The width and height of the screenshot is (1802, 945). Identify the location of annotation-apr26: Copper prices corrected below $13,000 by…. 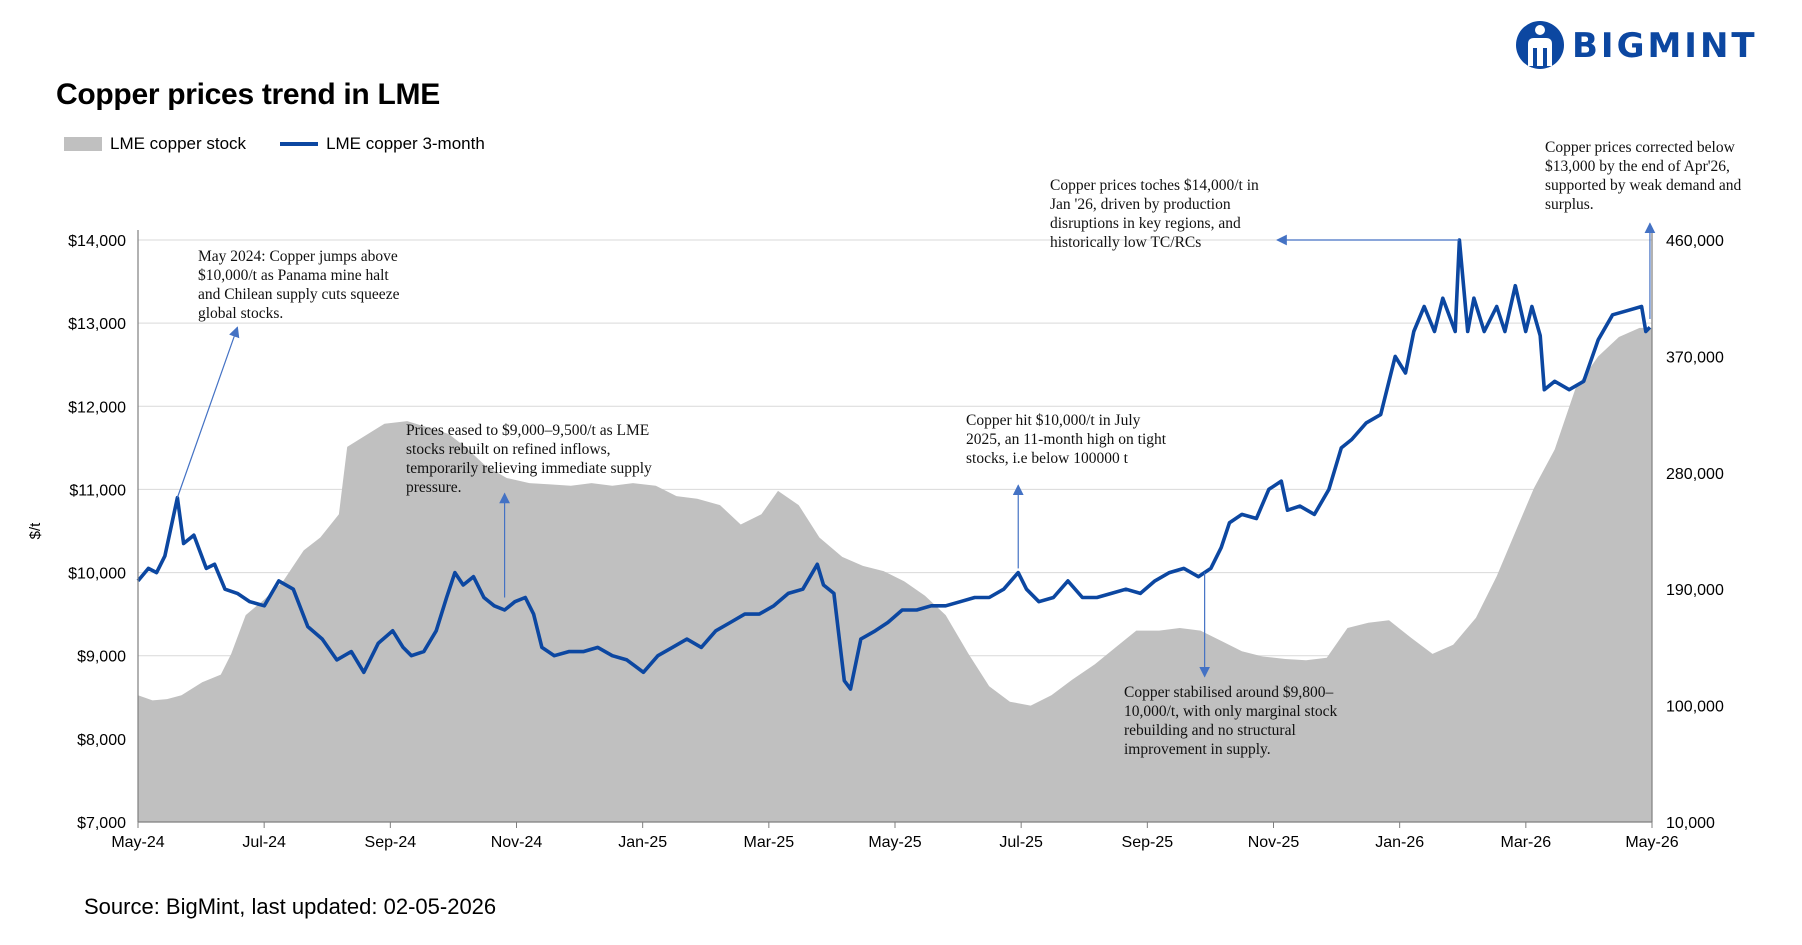
(1643, 176).